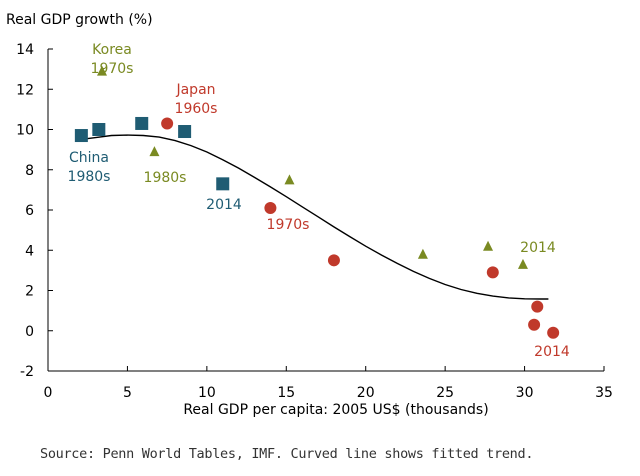 The width and height of the screenshot is (640, 476). Describe the element at coordinates (29, 171) in the screenshot. I see `y-tick-label: 8` at that location.